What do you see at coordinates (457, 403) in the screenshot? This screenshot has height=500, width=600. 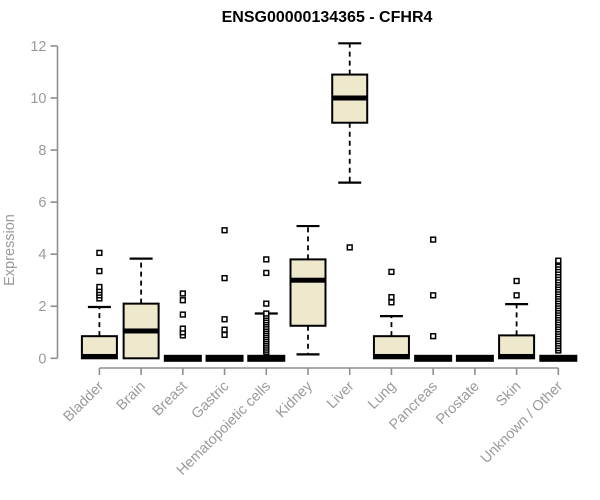 I see `x-tick-label-prostate: Prostate` at bounding box center [457, 403].